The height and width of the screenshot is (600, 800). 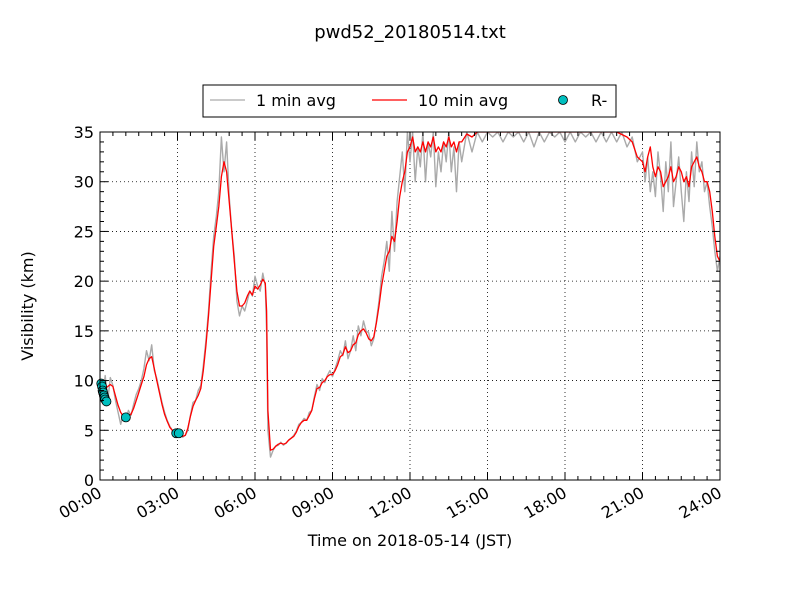 What do you see at coordinates (84, 182) in the screenshot?
I see `y-tick-label: 30` at bounding box center [84, 182].